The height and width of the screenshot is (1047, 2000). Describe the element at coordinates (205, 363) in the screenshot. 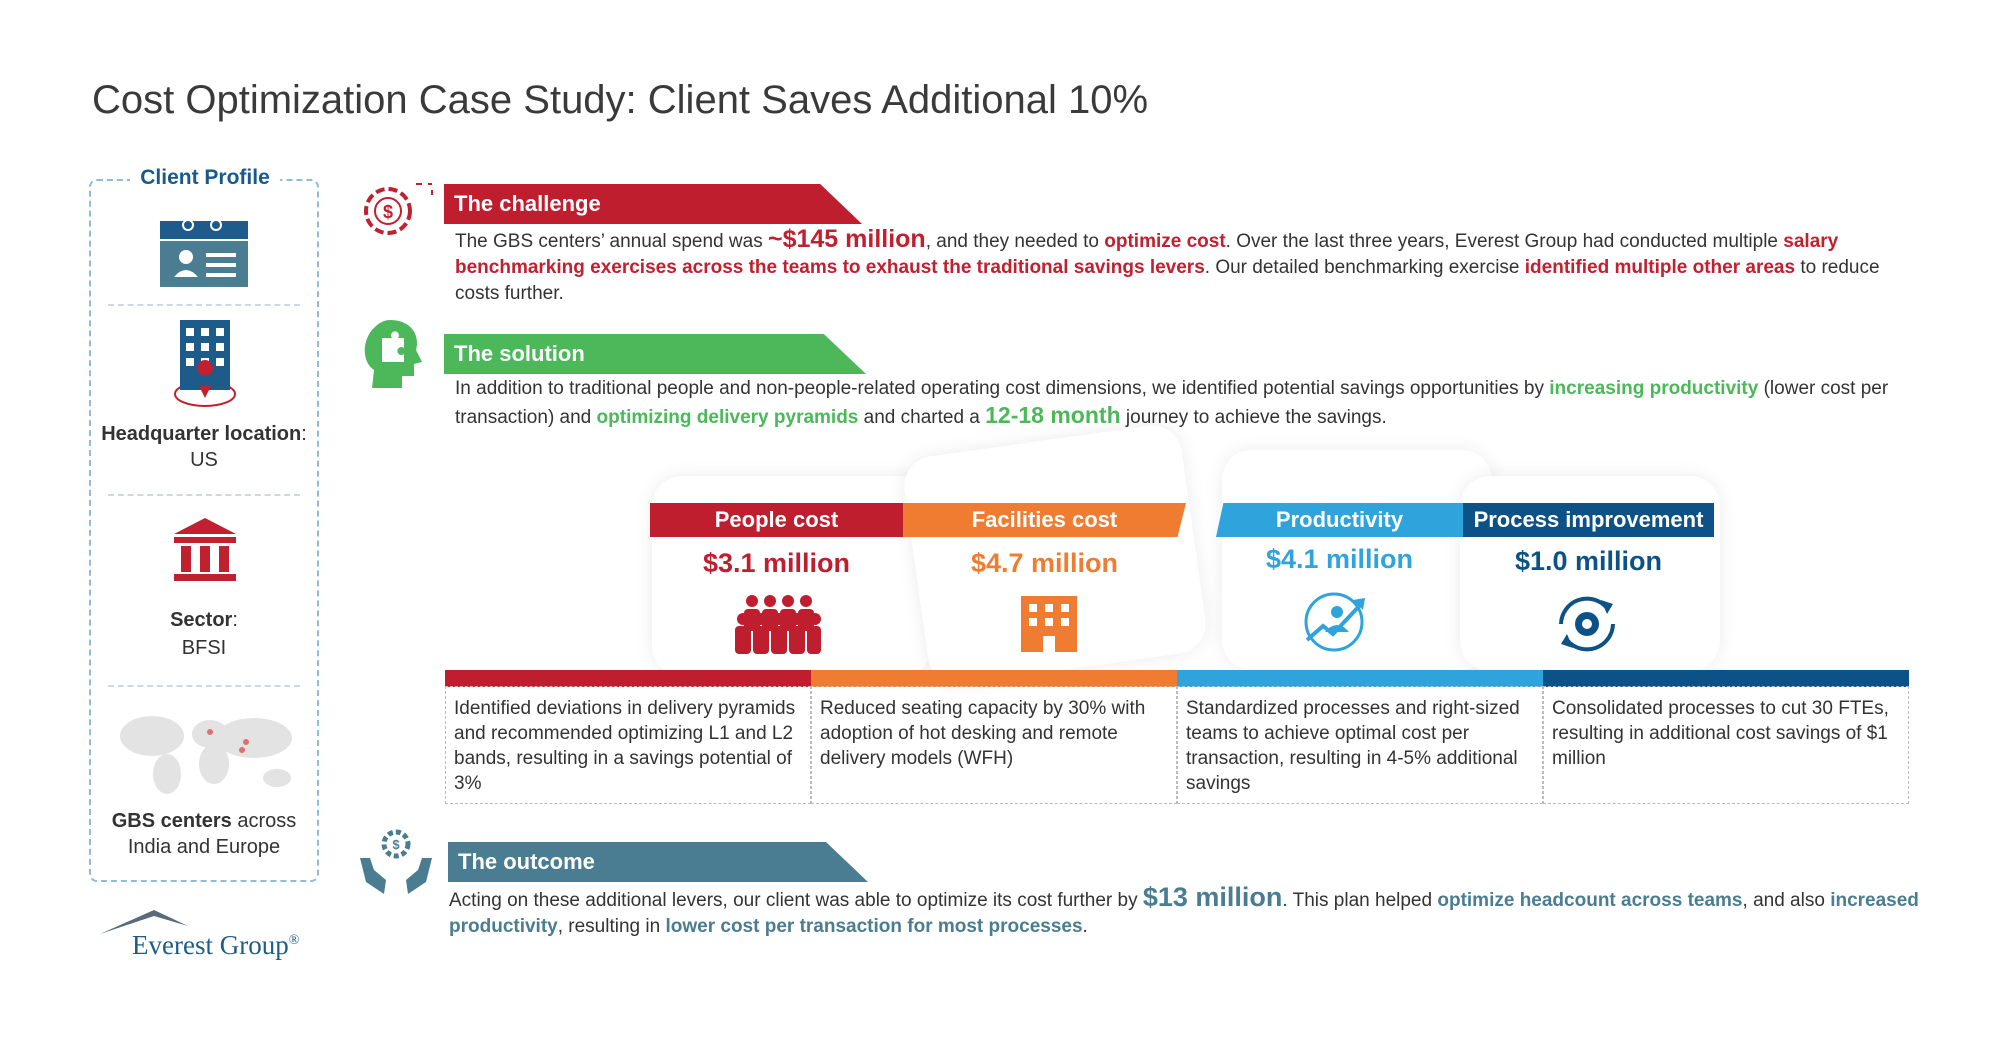

I see `building-icon` at that location.